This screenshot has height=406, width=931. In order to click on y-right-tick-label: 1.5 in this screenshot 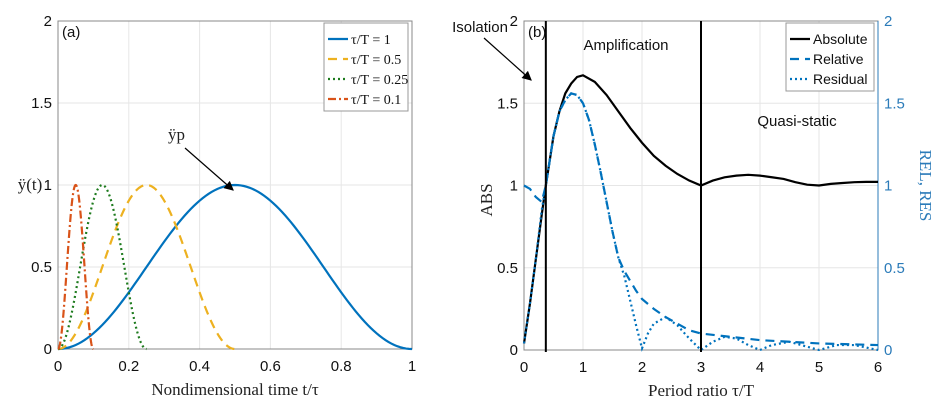, I will do `click(894, 103)`.